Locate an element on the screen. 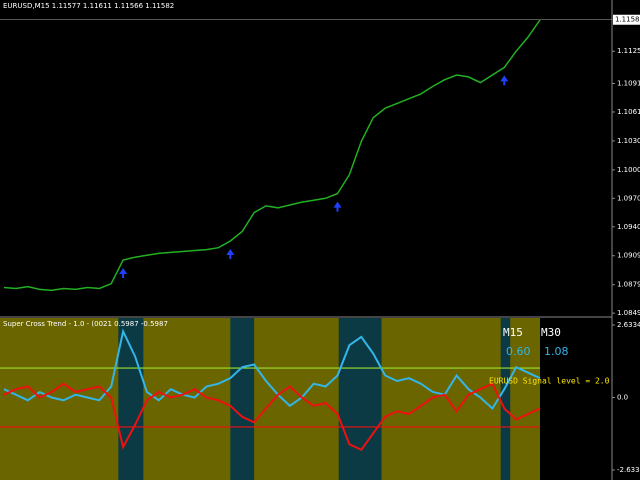  y-tick-label: 1.10910 is located at coordinates (628, 84).